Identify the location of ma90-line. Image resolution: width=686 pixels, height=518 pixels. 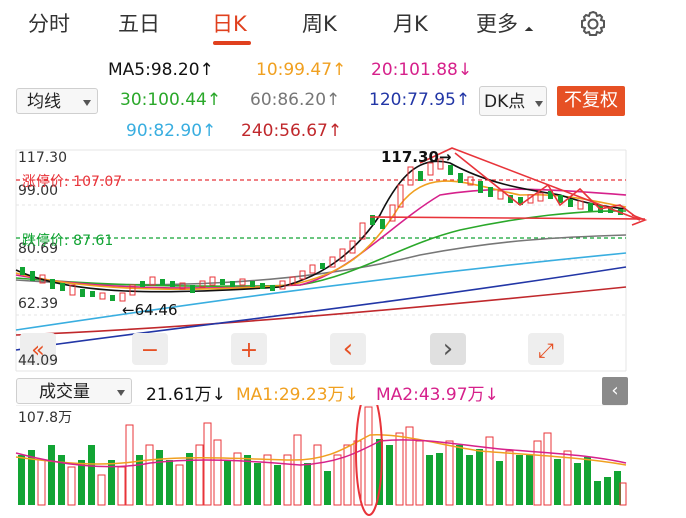
(321, 291).